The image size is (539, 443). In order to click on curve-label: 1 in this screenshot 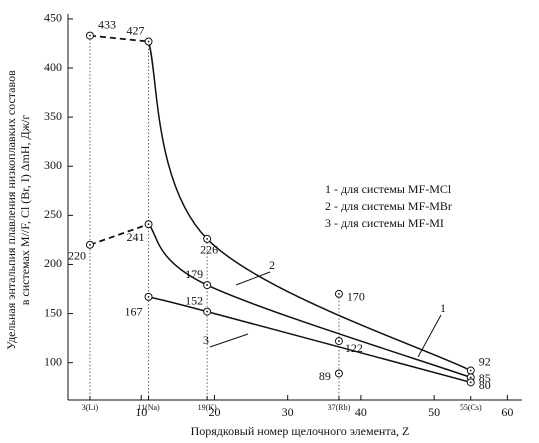, I will do `click(443, 308)`.